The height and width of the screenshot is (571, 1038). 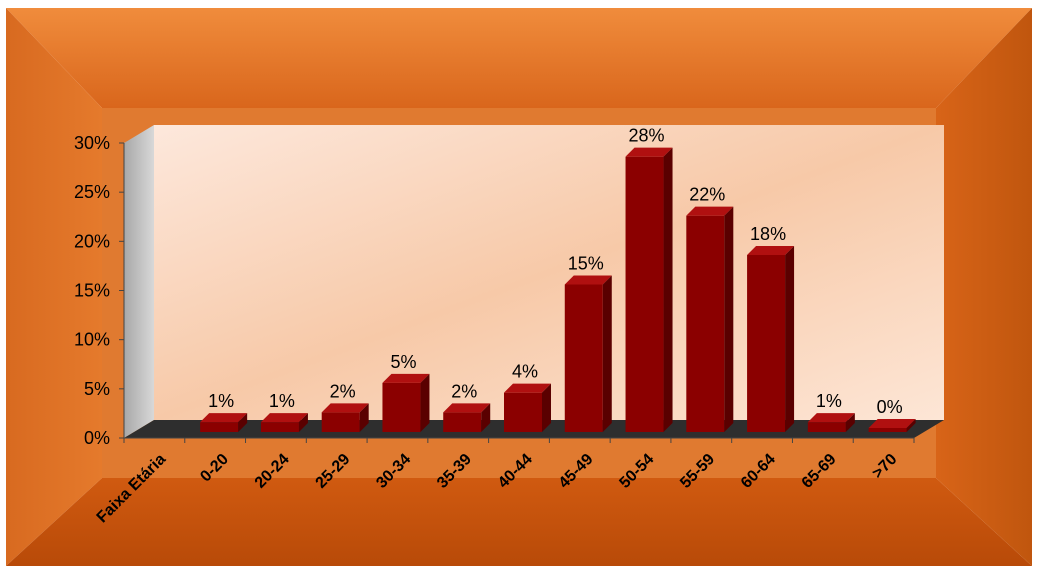 I want to click on data-label: 5%, so click(x=403, y=362).